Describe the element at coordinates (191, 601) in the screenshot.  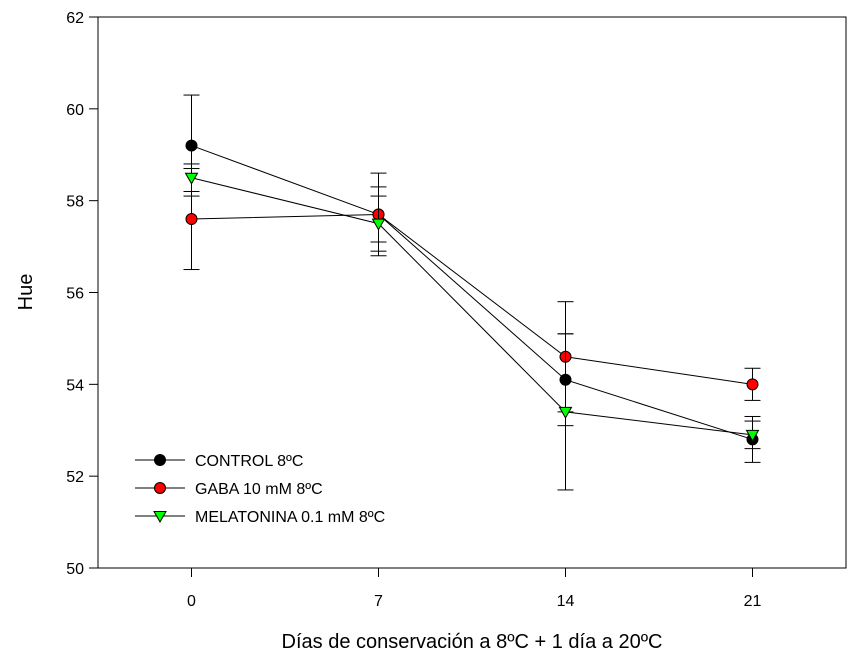
I see `x-tick-label: 0` at that location.